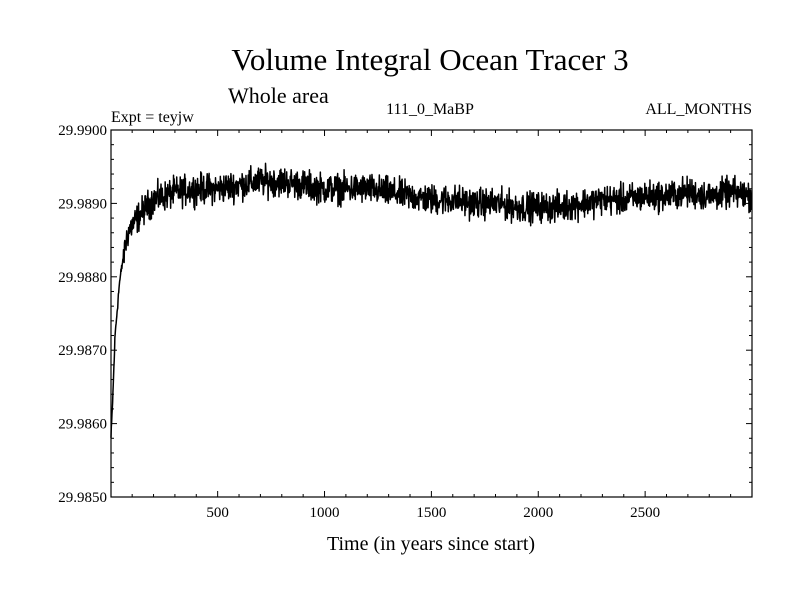  Describe the element at coordinates (152, 117) in the screenshot. I see `experiment-label: Expt = teyjw` at that location.